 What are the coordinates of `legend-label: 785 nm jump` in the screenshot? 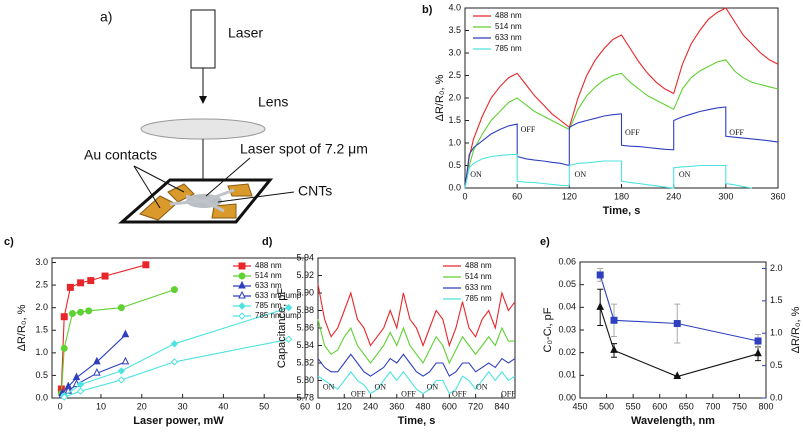 It's located at (278, 315).